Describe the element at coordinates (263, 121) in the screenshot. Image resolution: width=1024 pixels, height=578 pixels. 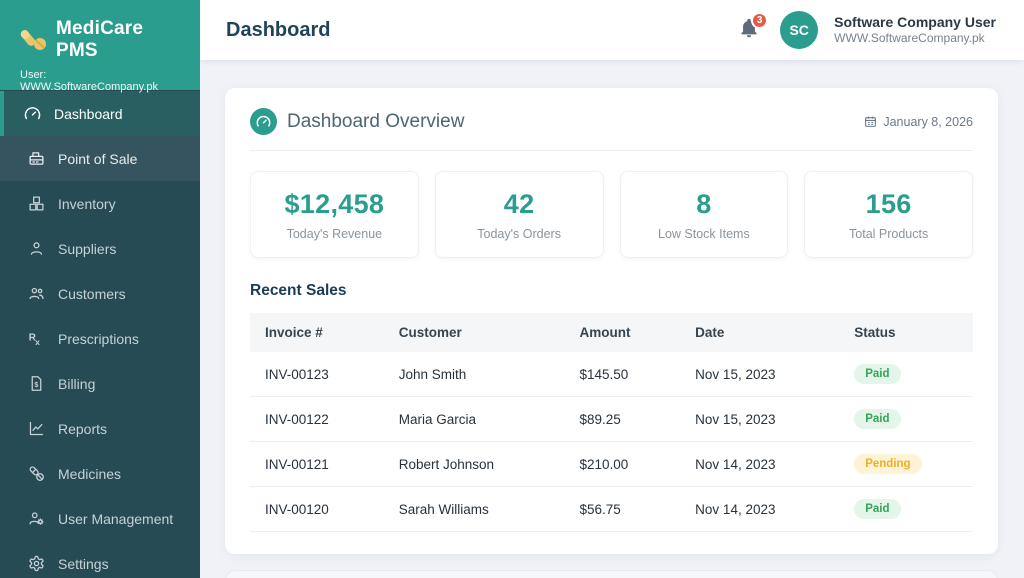
I see `overview-gauge-icon` at that location.